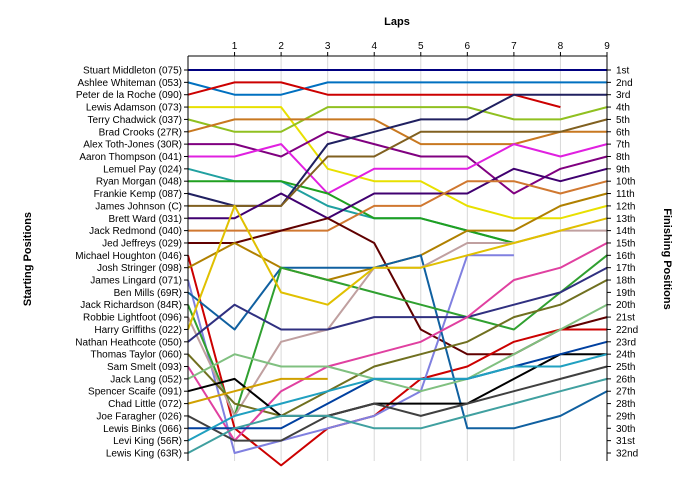  Describe the element at coordinates (397, 22) in the screenshot. I see `x-axis-title: Laps` at that location.